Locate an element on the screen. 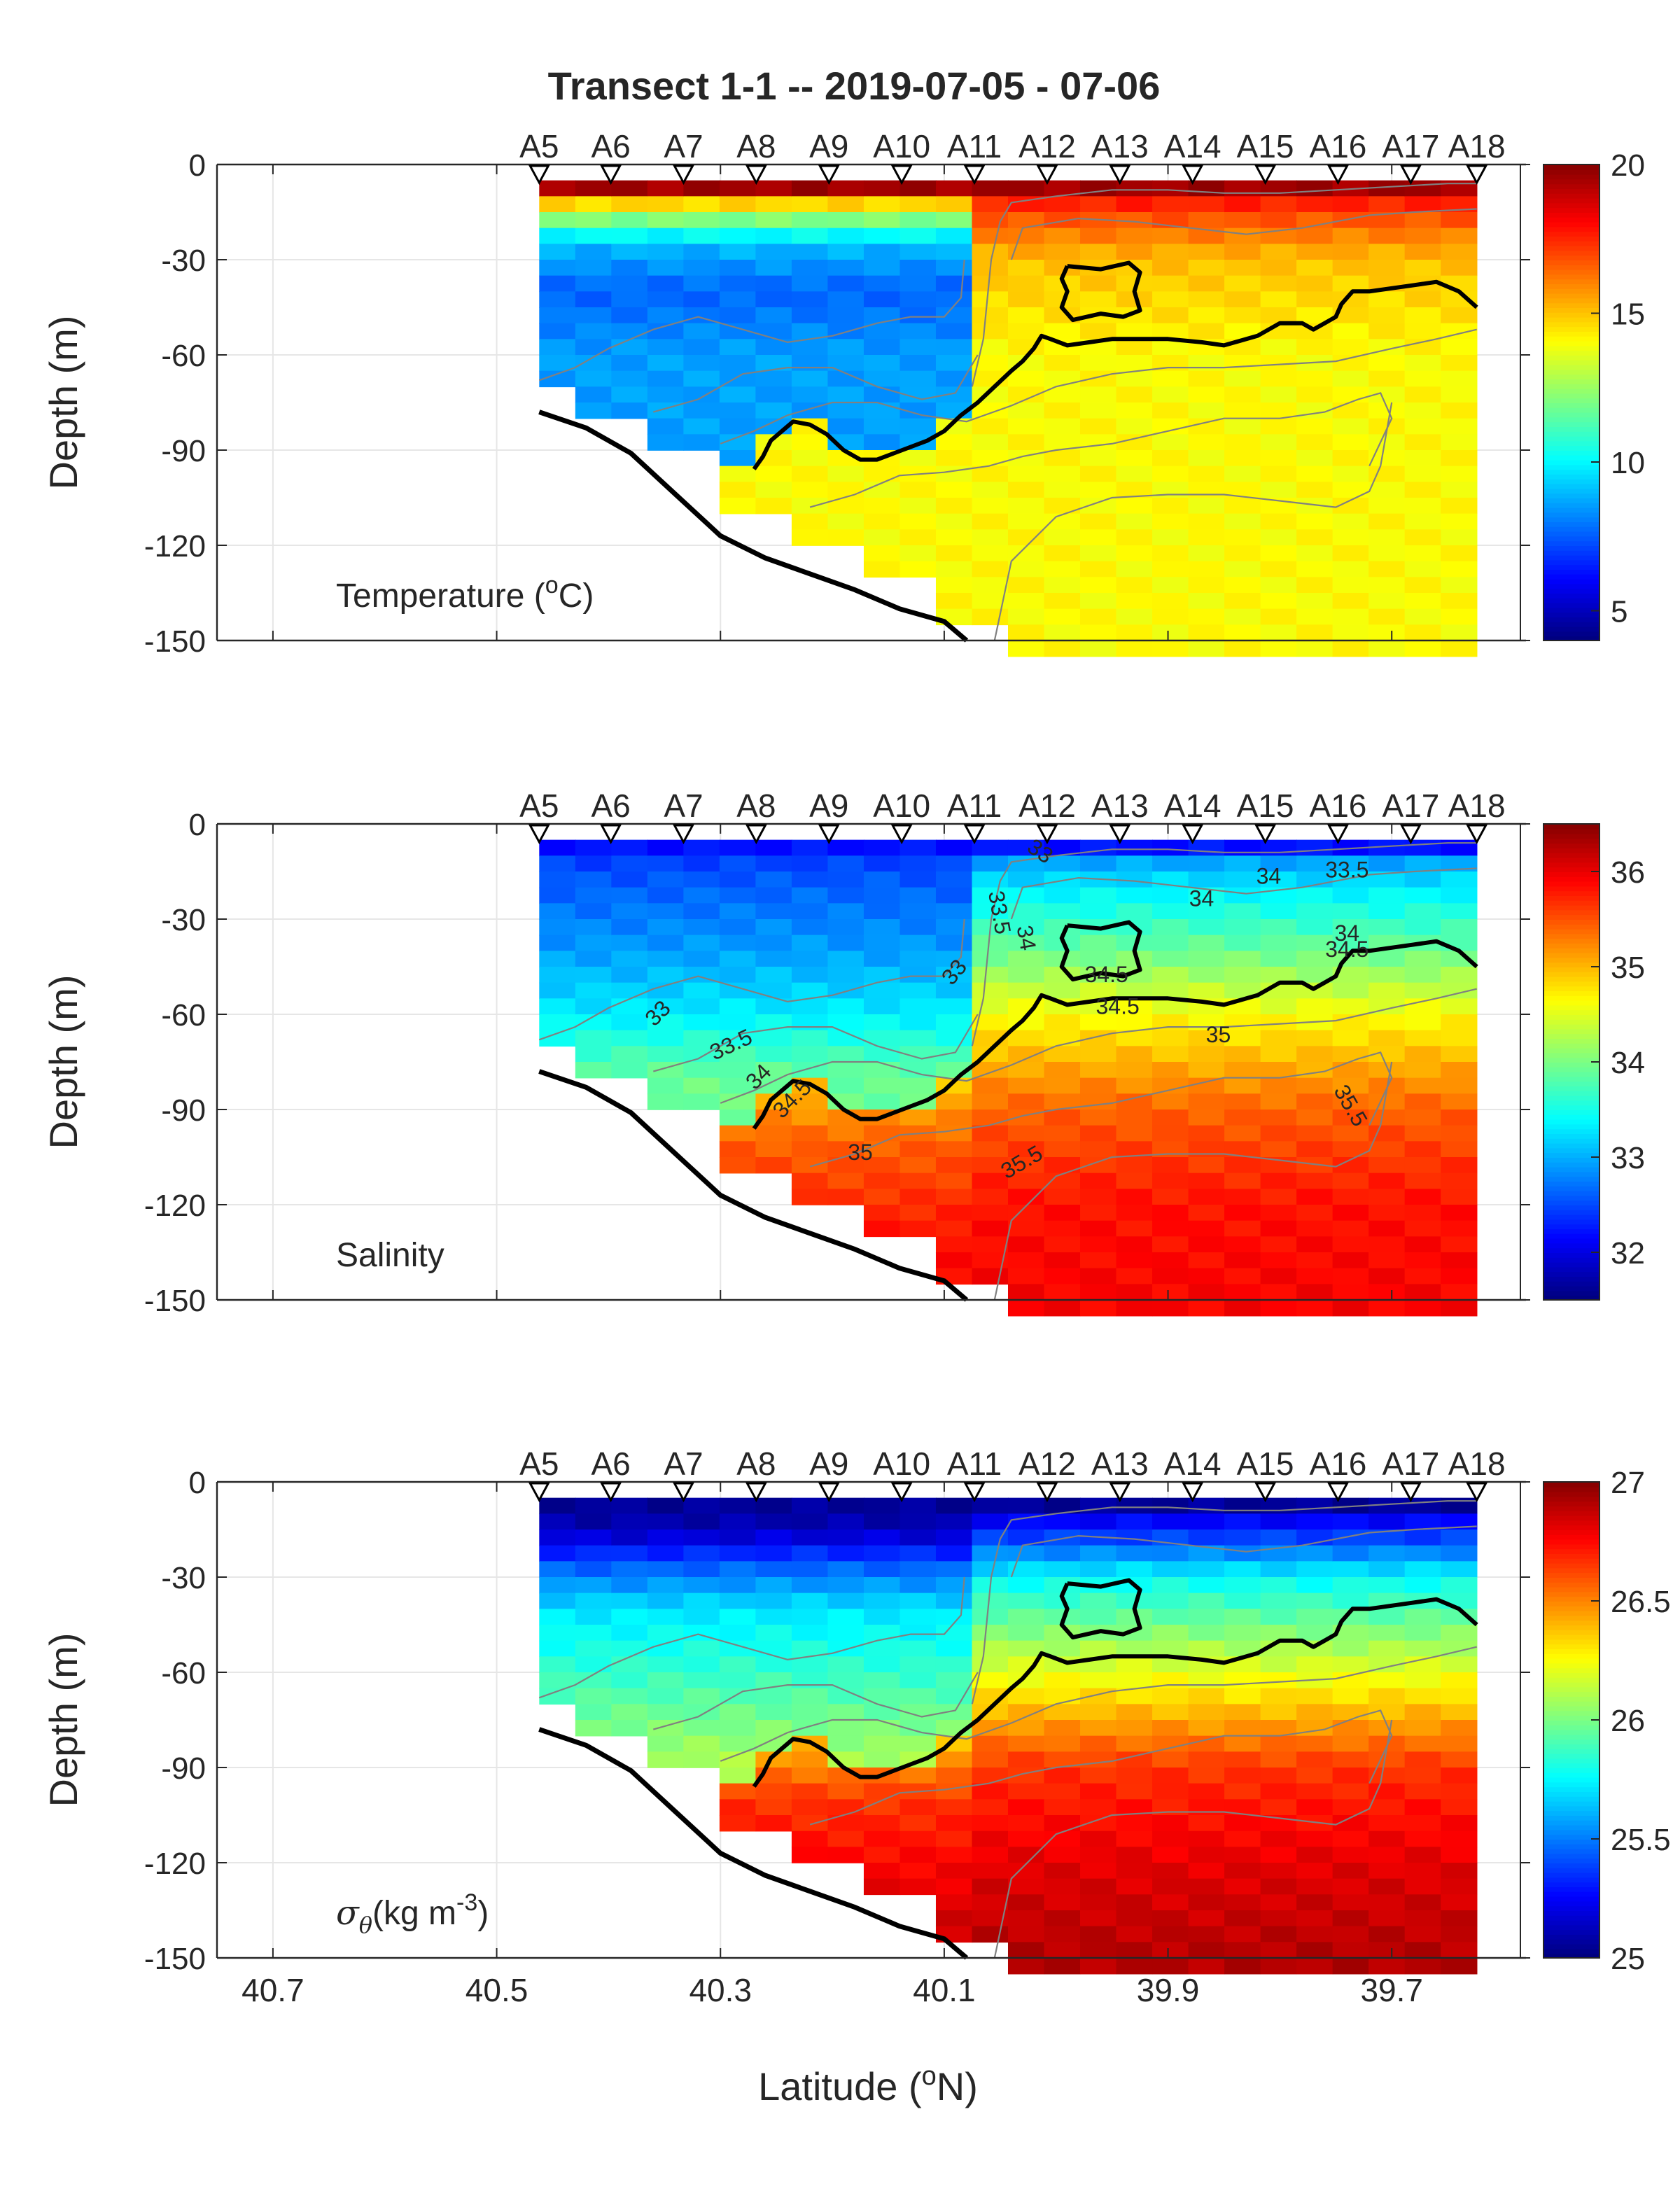 The width and height of the screenshot is (1680, 2205). y-tick-label: -120 is located at coordinates (175, 546).